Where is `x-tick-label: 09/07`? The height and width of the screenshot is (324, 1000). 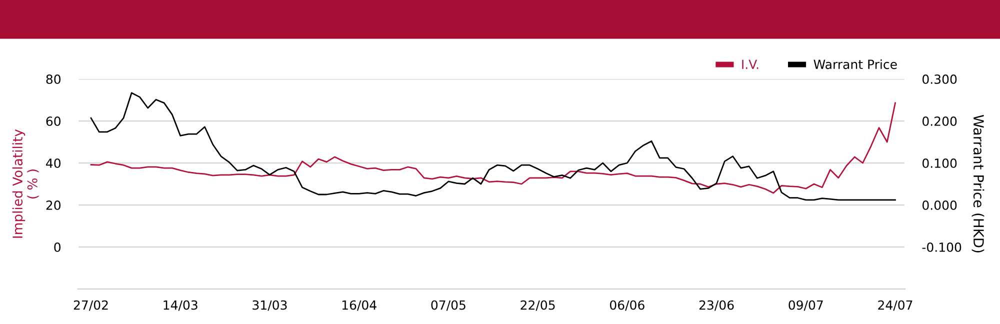 x-tick-label: 09/07 is located at coordinates (805, 305).